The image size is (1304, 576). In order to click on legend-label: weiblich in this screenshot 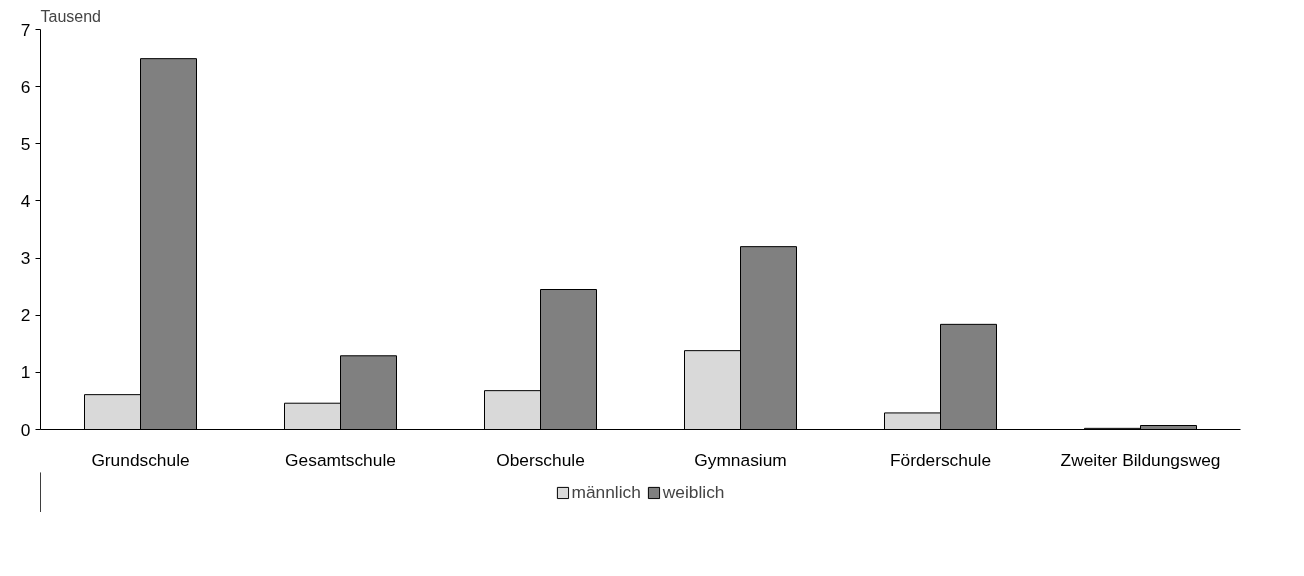, I will do `click(693, 492)`.